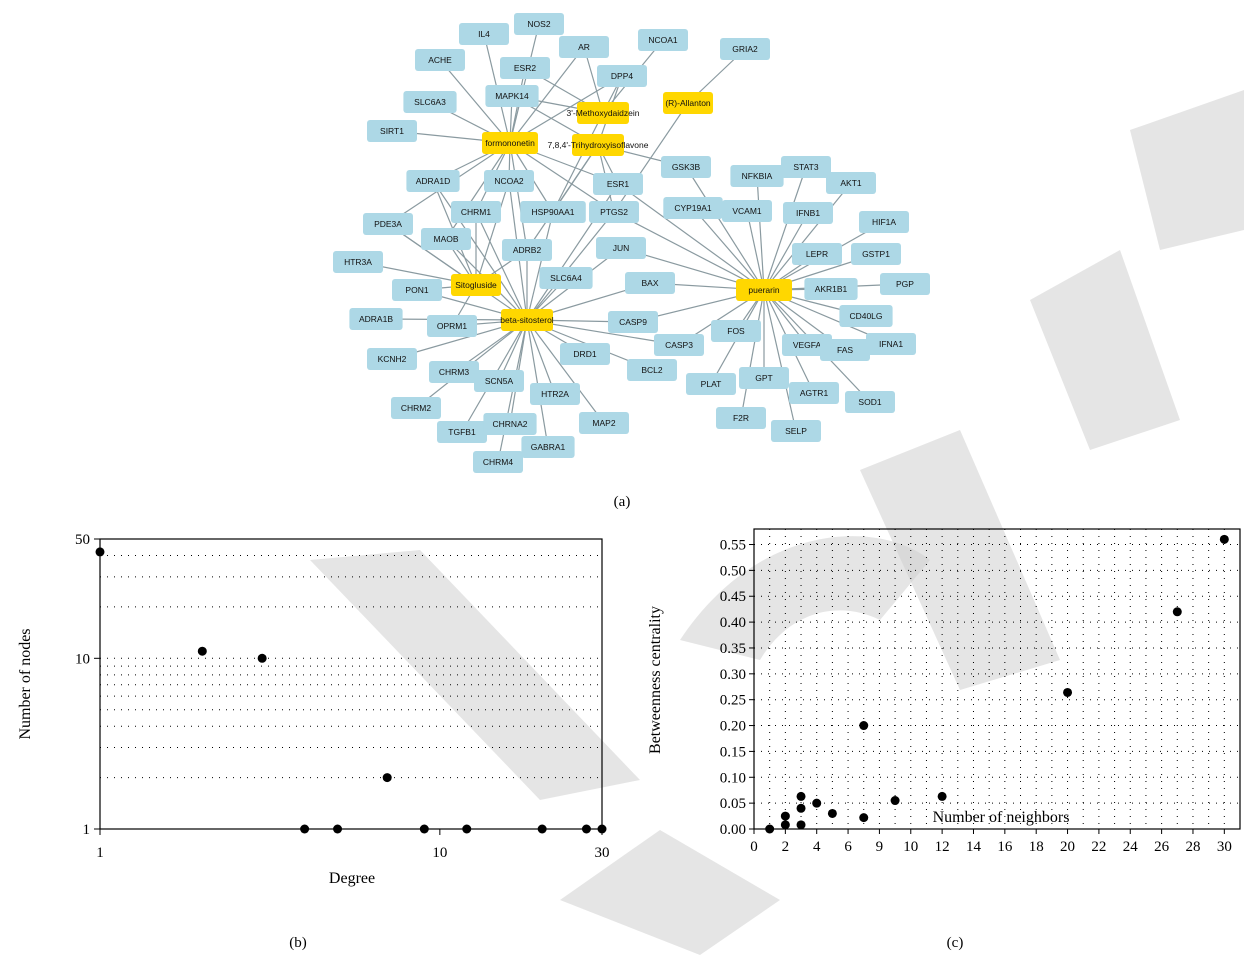 The image size is (1244, 955). I want to click on chart-c-ytick-label: 0.30, so click(733, 675).